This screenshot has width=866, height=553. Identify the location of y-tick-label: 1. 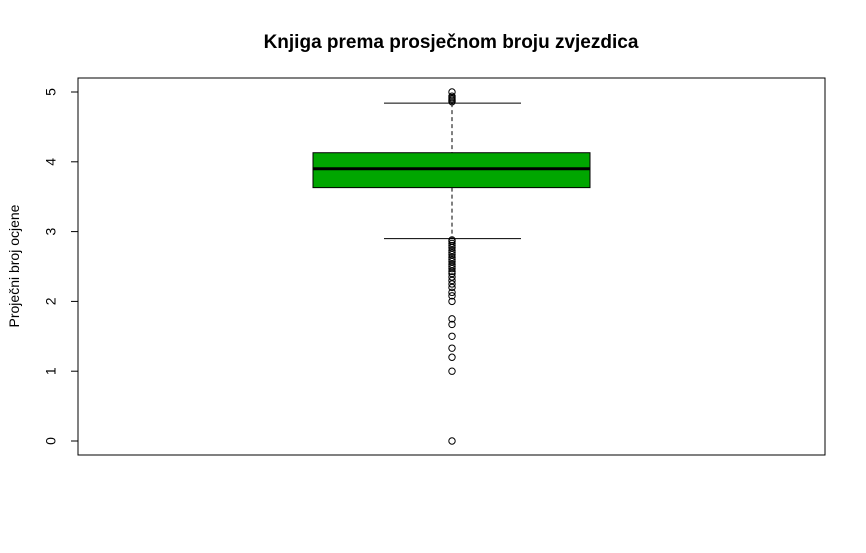
(51, 371).